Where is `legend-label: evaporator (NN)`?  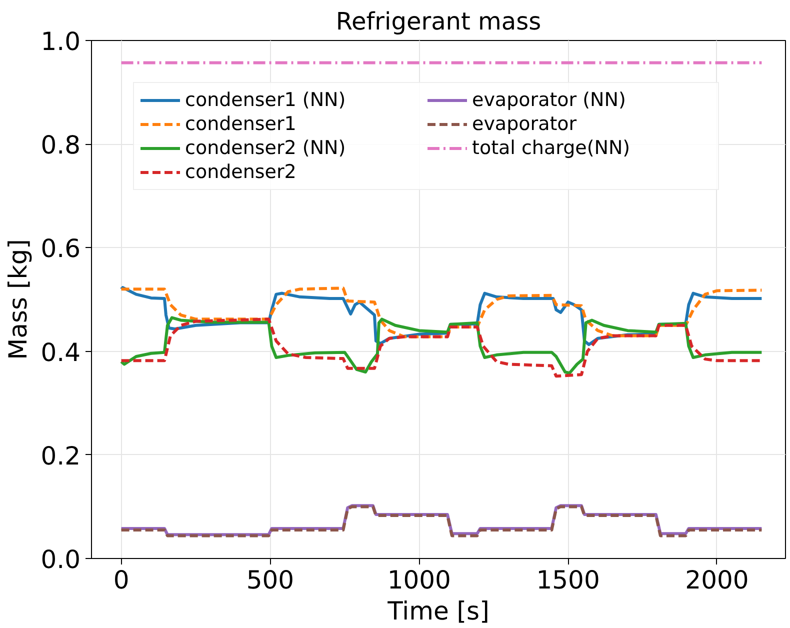
legend-label: evaporator (NN) is located at coordinates (549, 100).